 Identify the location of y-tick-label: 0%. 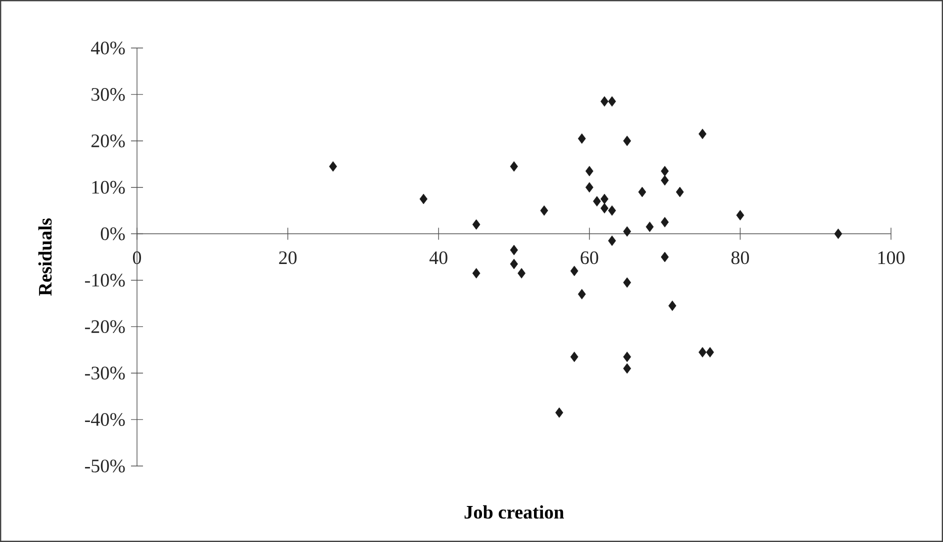
(112, 233).